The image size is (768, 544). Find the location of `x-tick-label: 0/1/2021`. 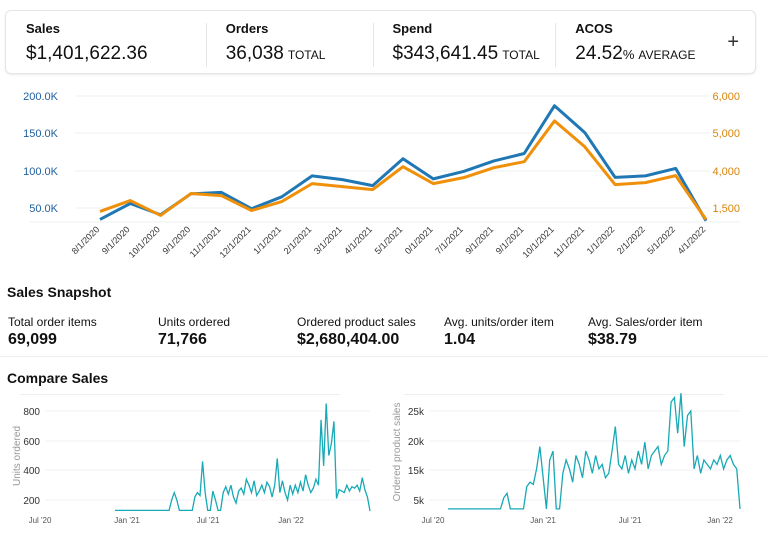

x-tick-label: 0/1/2021 is located at coordinates (419, 240).